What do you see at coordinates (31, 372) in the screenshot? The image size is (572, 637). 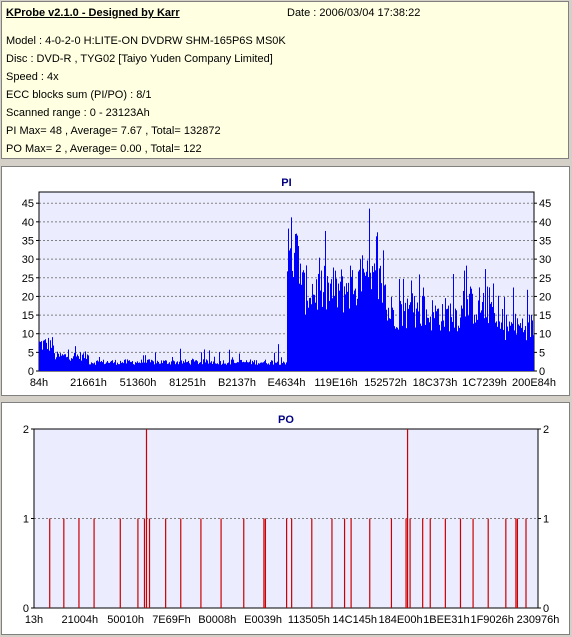 I see `pi-y-tick-left: 0` at bounding box center [31, 372].